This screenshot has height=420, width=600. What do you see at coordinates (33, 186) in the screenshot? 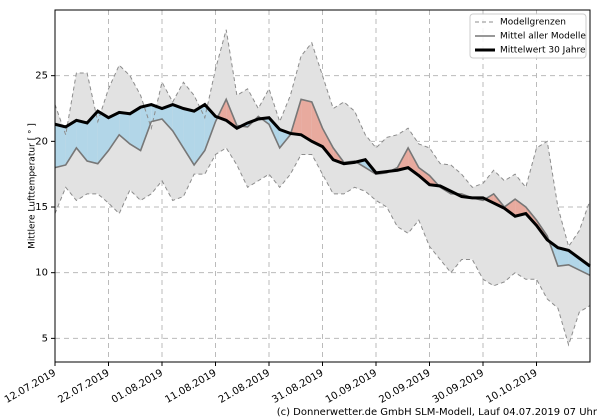
I see `y-axis-label: Mittlere Lufttemperatur [ ° ]` at bounding box center [33, 186].